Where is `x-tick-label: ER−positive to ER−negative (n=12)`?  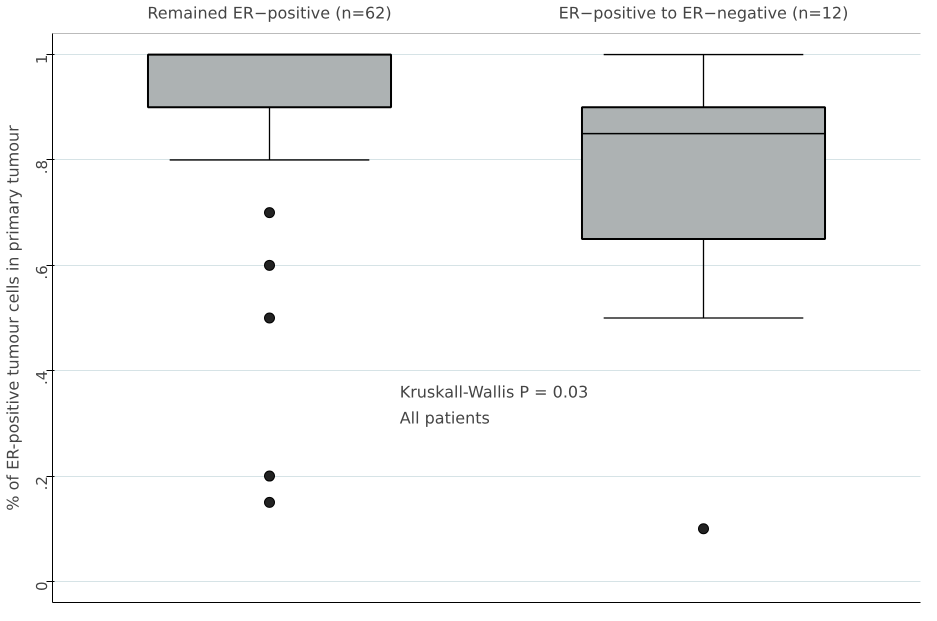 x-tick-label: ER−positive to ER−negative (n=12) is located at coordinates (703, 13).